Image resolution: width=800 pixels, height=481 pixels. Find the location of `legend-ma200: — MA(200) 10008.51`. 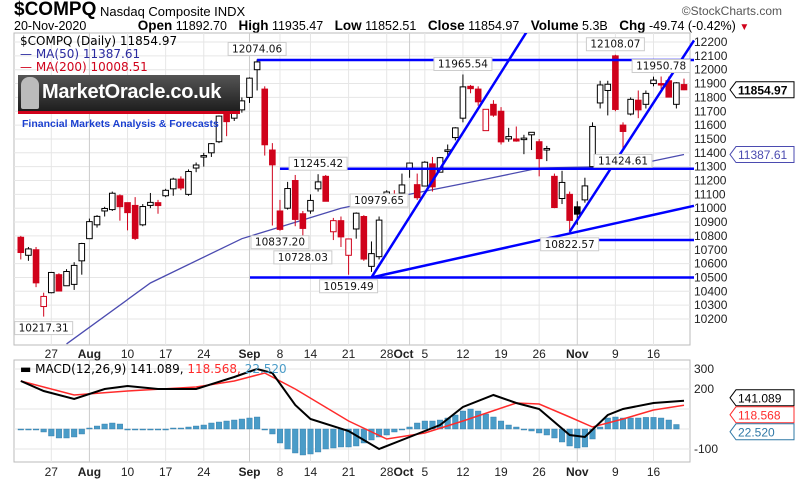

legend-ma200: — MA(200) 10008.51 is located at coordinates (84, 67).